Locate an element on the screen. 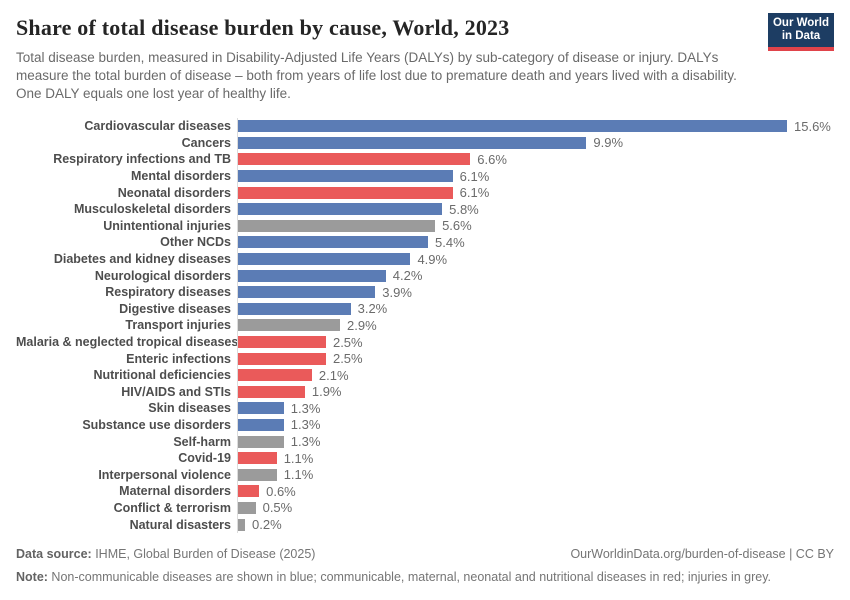 This screenshot has height=600, width=850. bar-area: 0.6% is located at coordinates (535, 491).